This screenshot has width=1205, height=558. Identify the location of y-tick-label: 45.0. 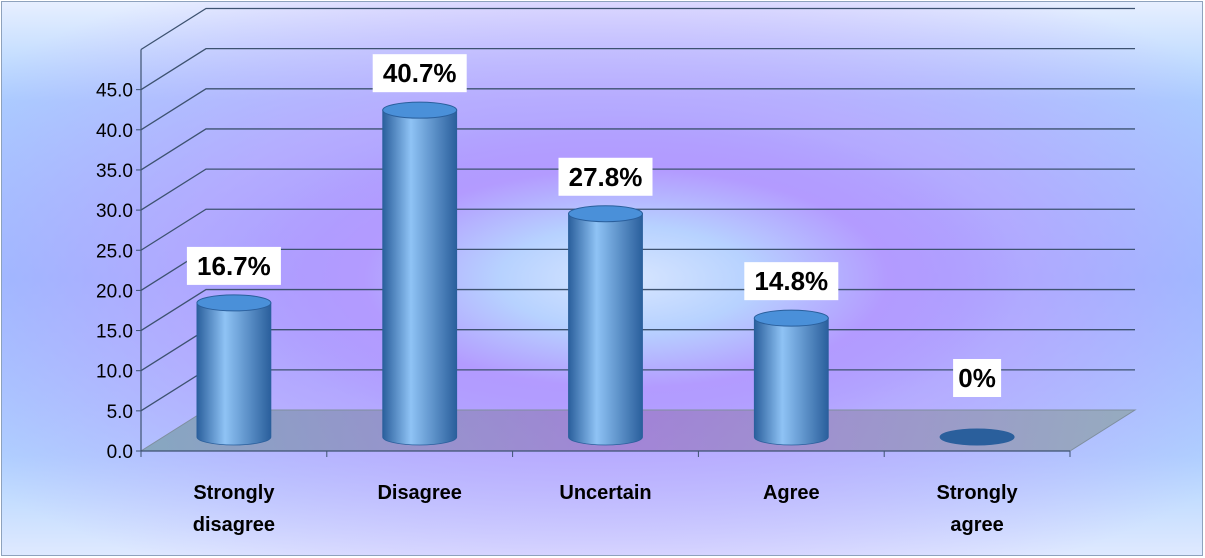
(114, 91).